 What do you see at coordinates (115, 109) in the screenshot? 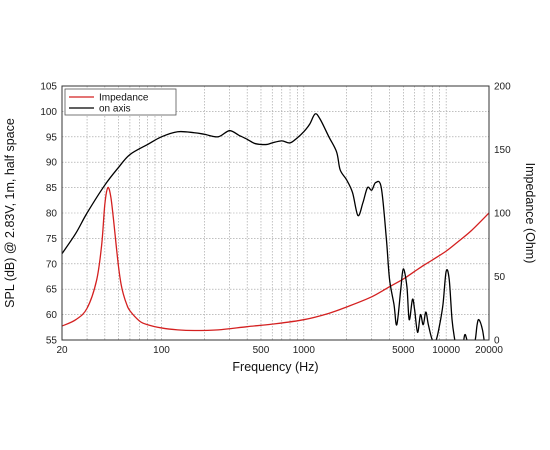
I see `legend-label-on-axis: on axis` at bounding box center [115, 109].